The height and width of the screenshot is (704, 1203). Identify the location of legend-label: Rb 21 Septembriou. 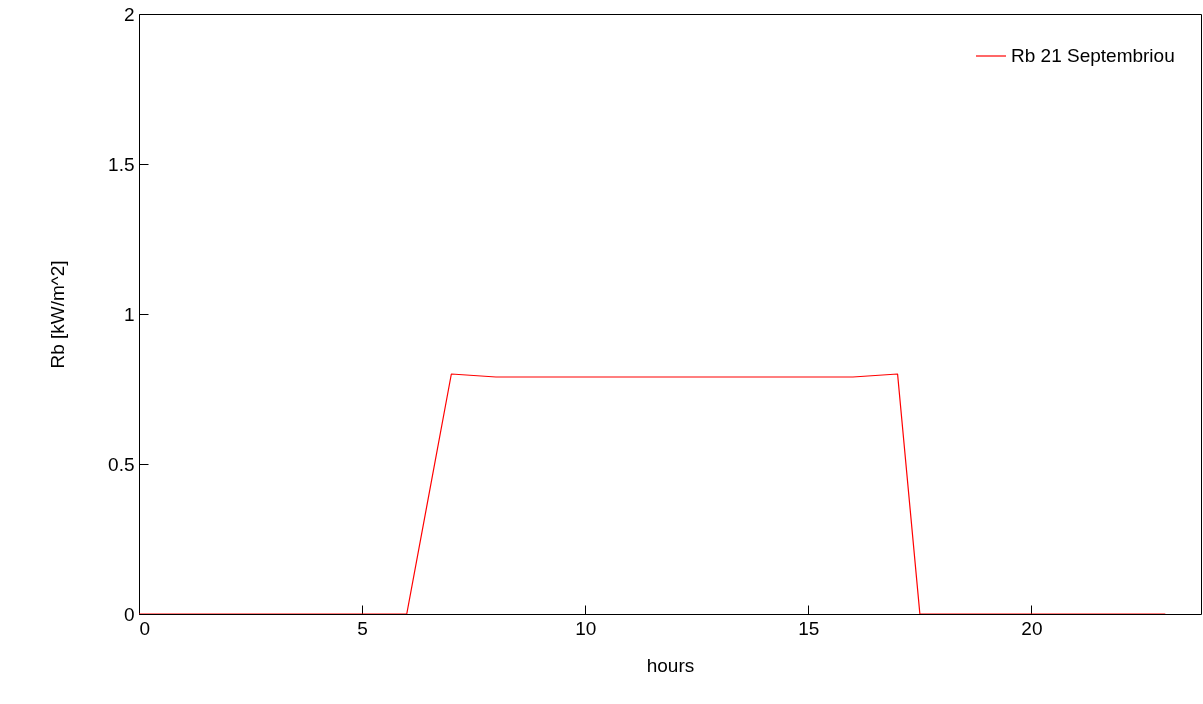
(1093, 55).